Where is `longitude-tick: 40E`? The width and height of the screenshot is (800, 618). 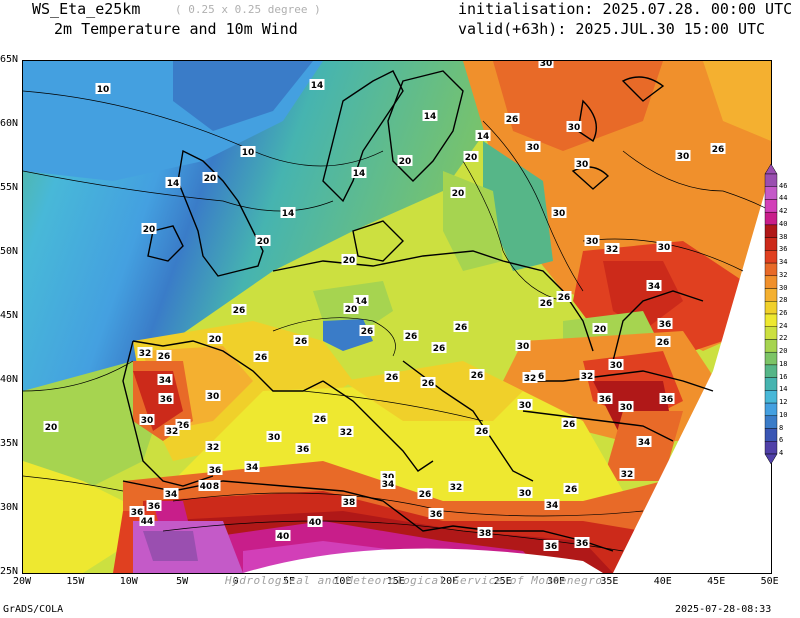
longitude-tick: 40E is located at coordinates (662, 581).